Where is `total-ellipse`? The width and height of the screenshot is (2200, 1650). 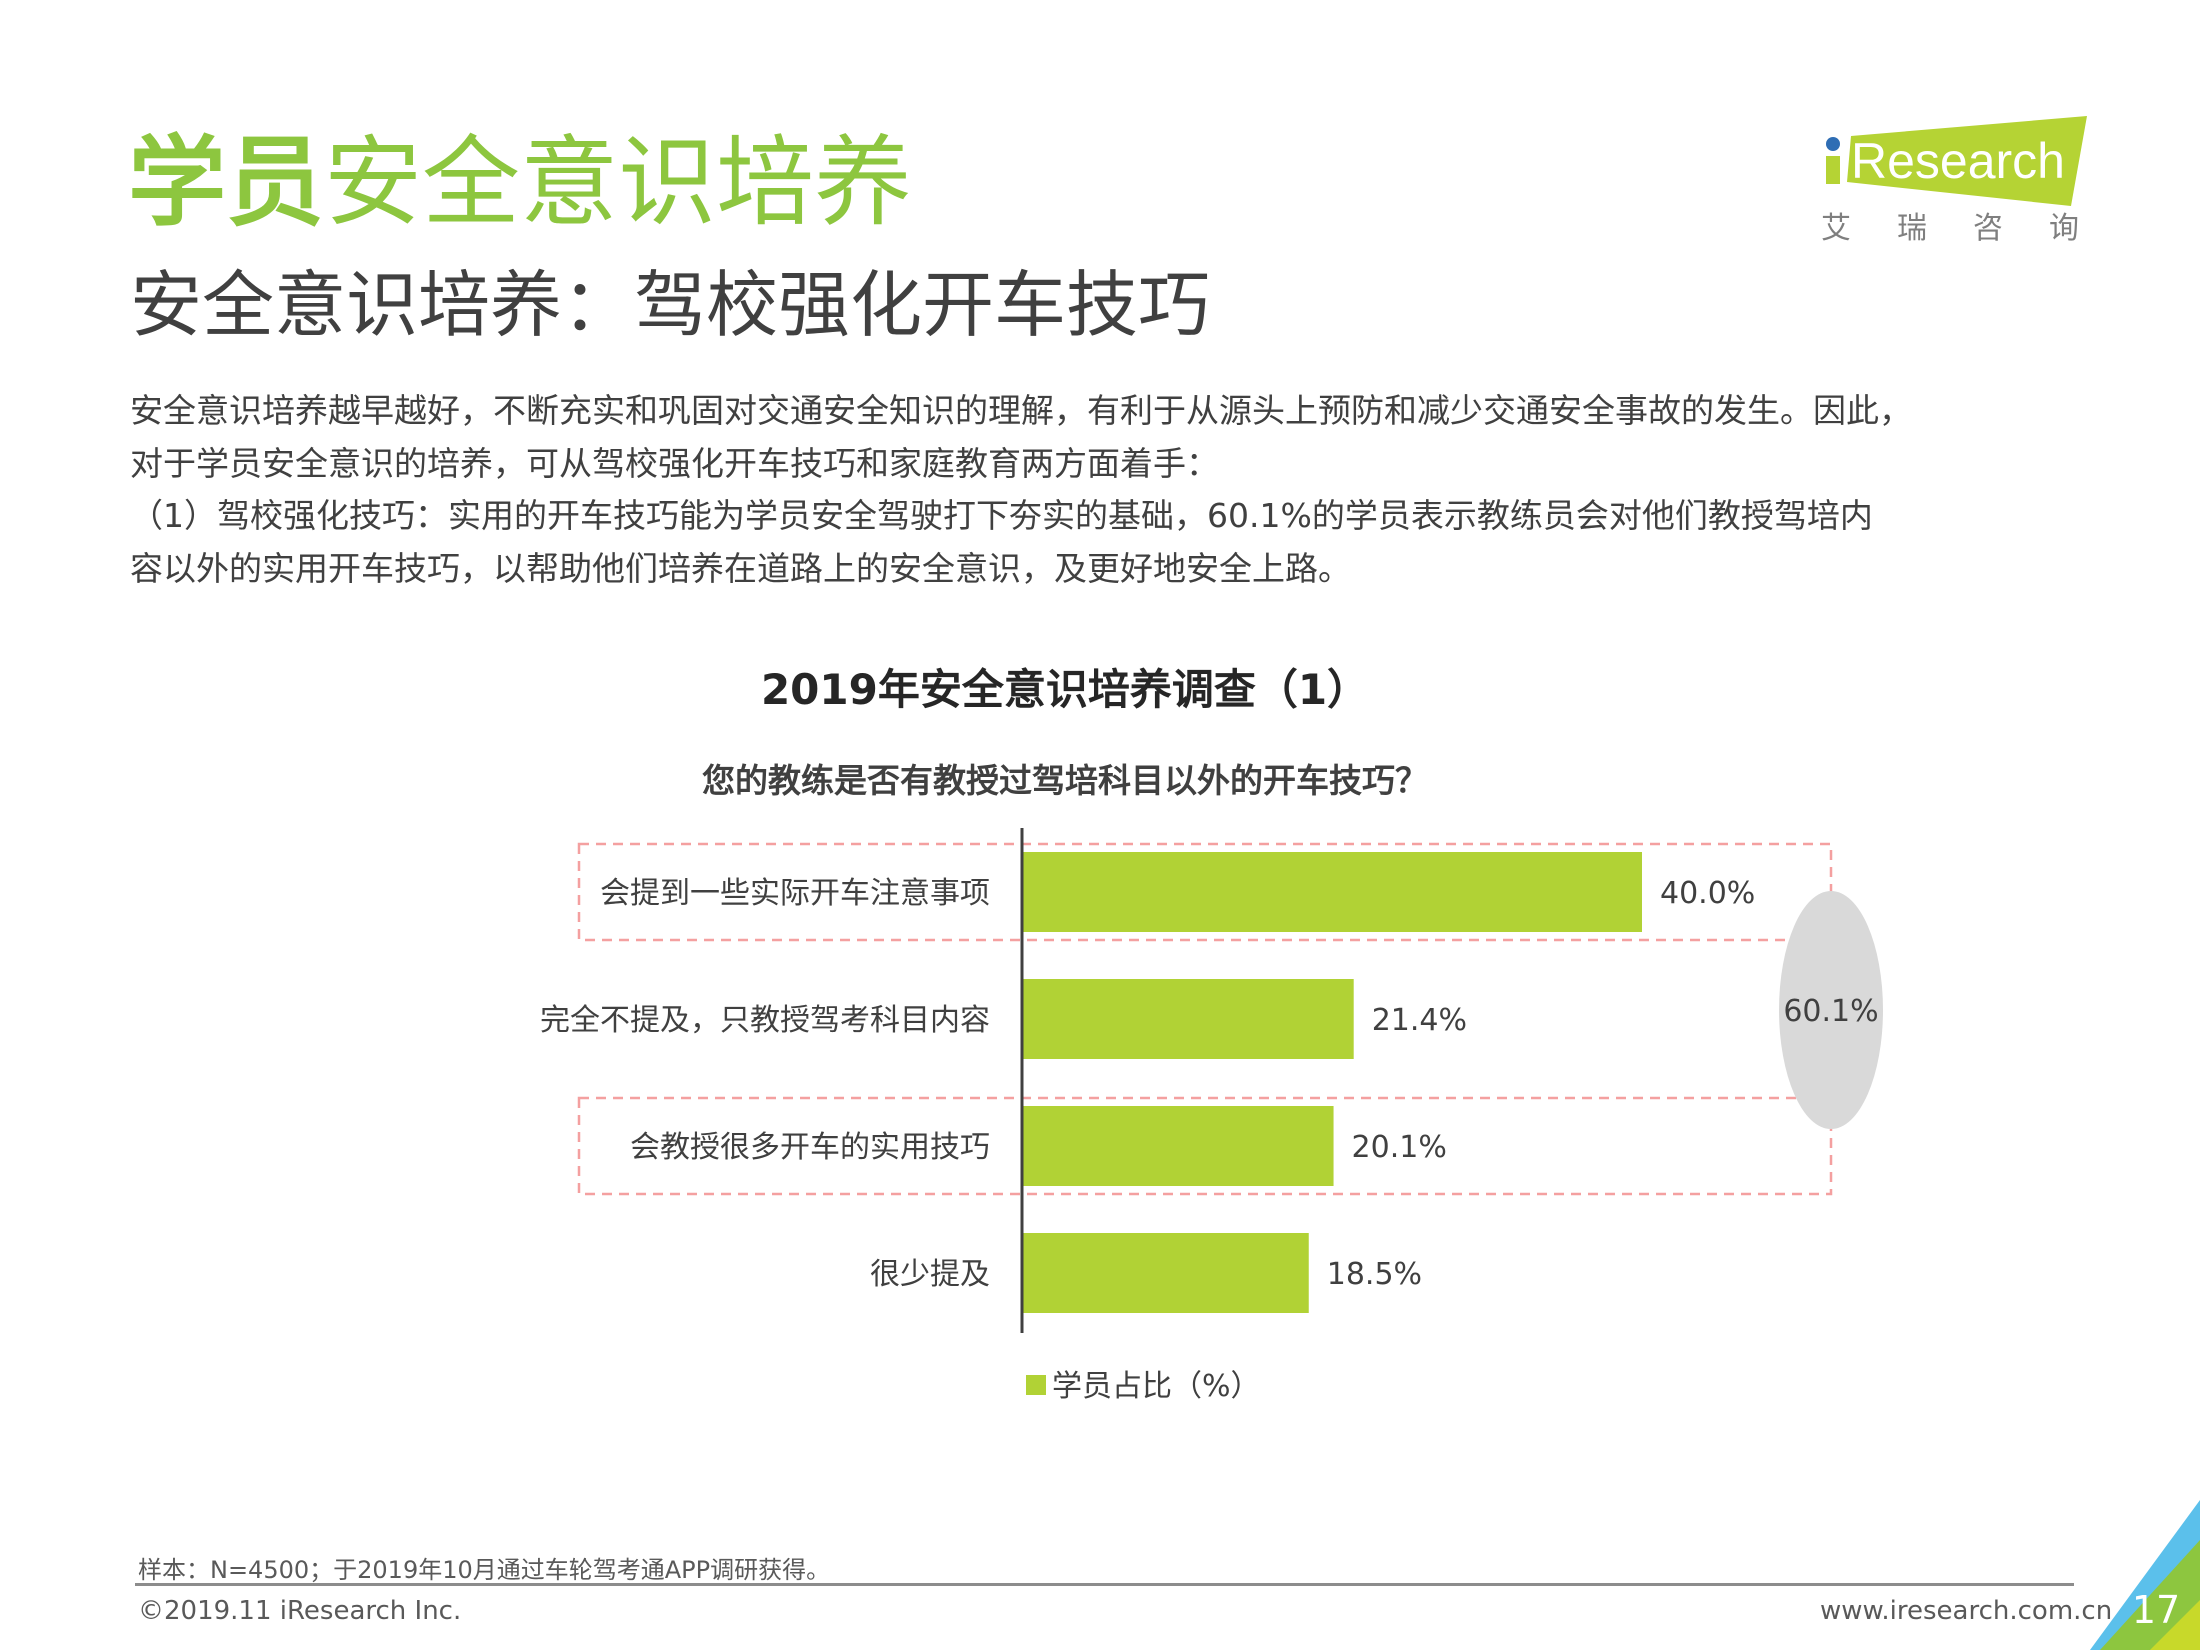 total-ellipse is located at coordinates (1831, 1010).